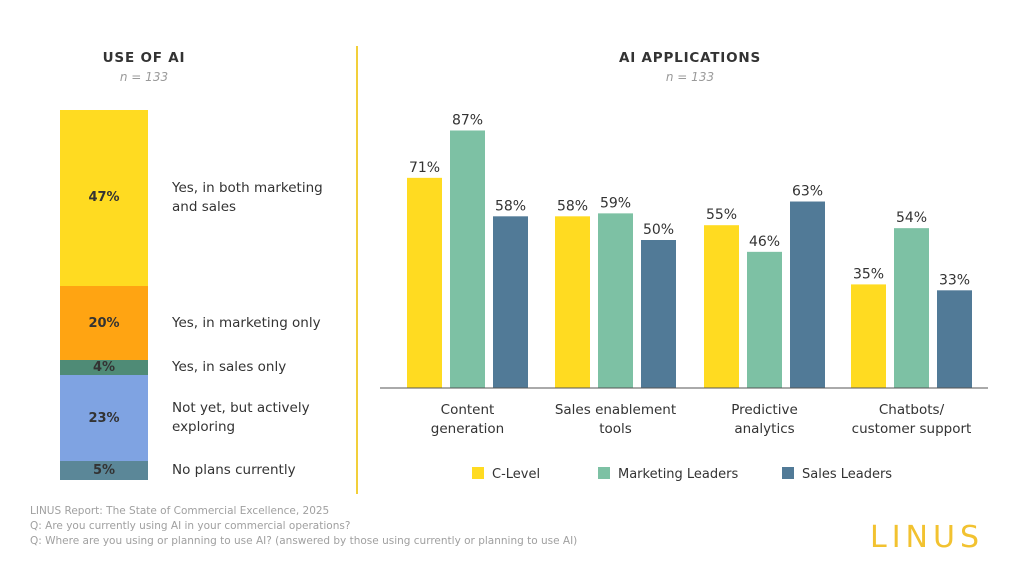 The height and width of the screenshot is (576, 1024). What do you see at coordinates (467, 120) in the screenshot?
I see `bar-value-label: 87%` at bounding box center [467, 120].